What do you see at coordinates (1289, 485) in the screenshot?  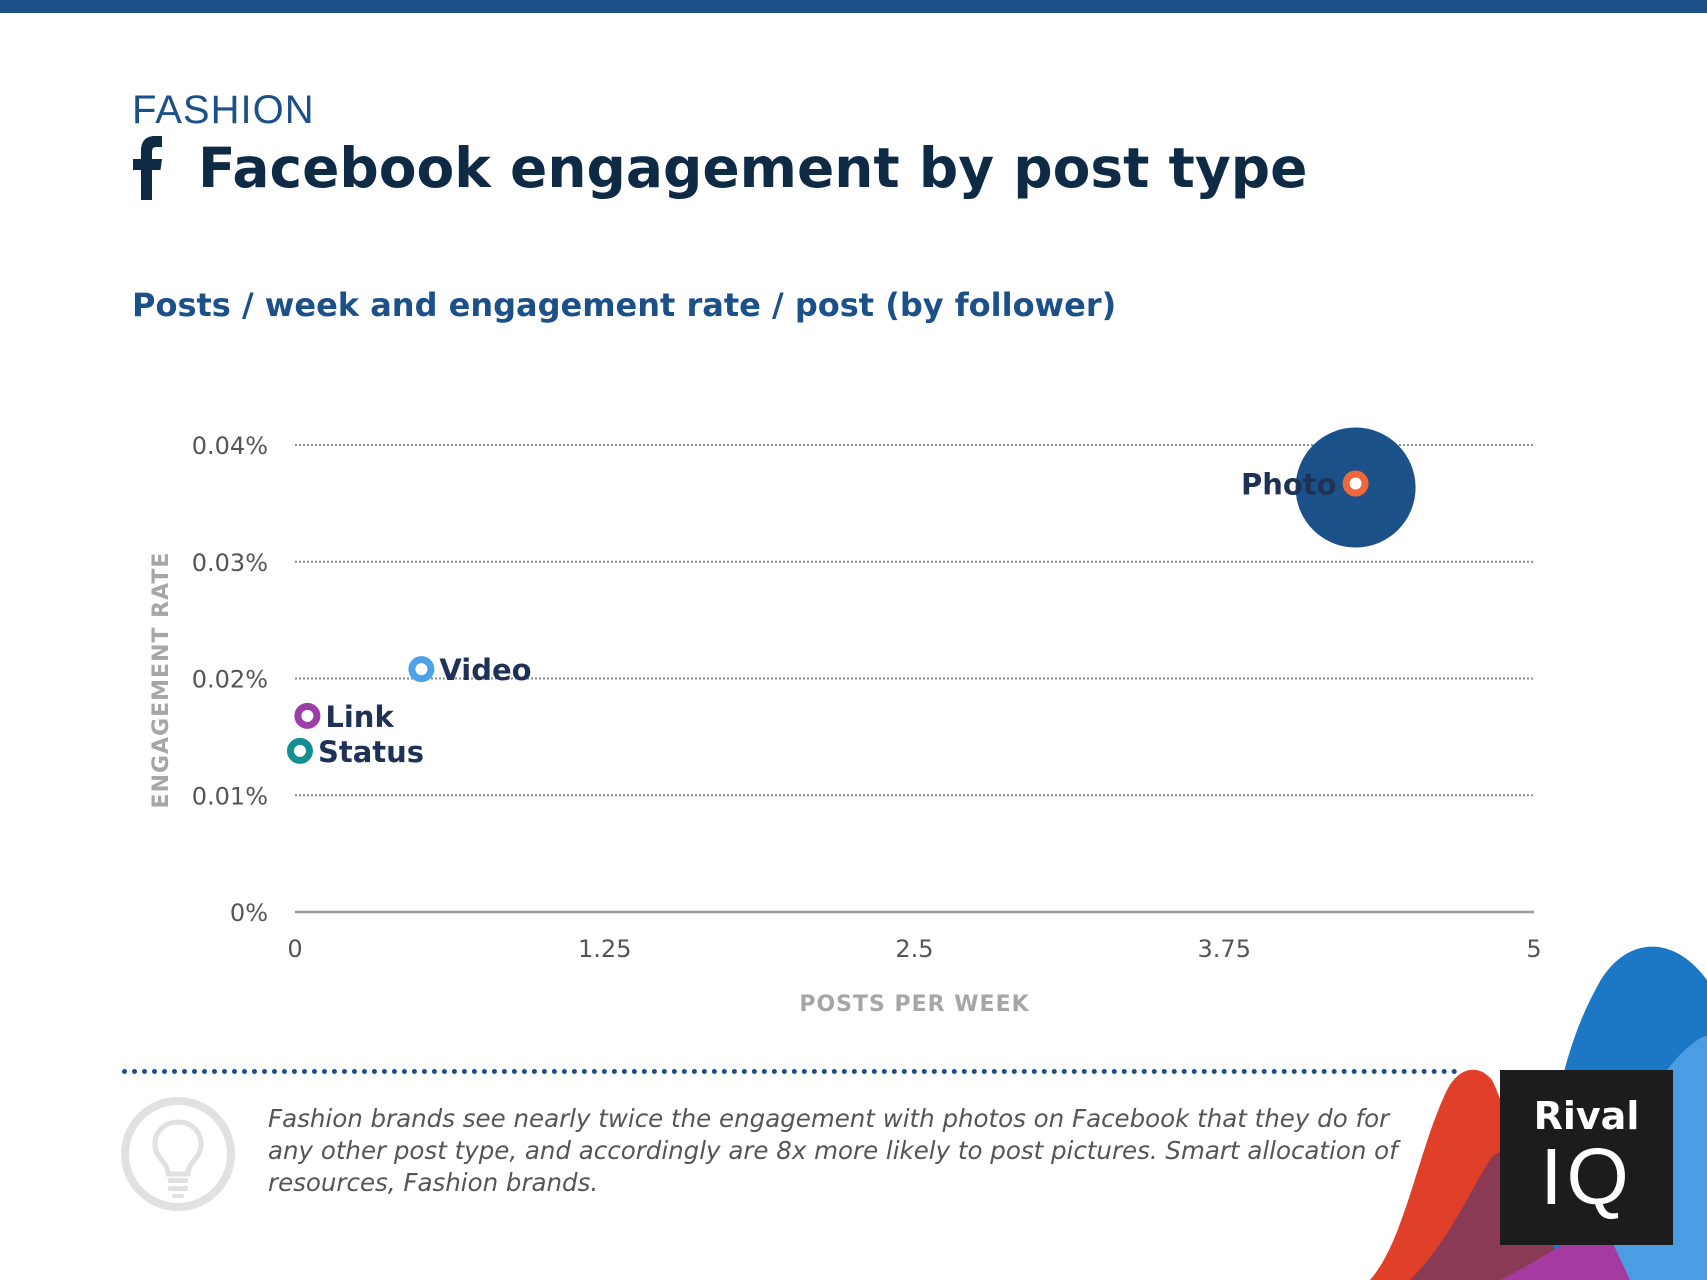 I see `point-label-photo: Photo` at bounding box center [1289, 485].